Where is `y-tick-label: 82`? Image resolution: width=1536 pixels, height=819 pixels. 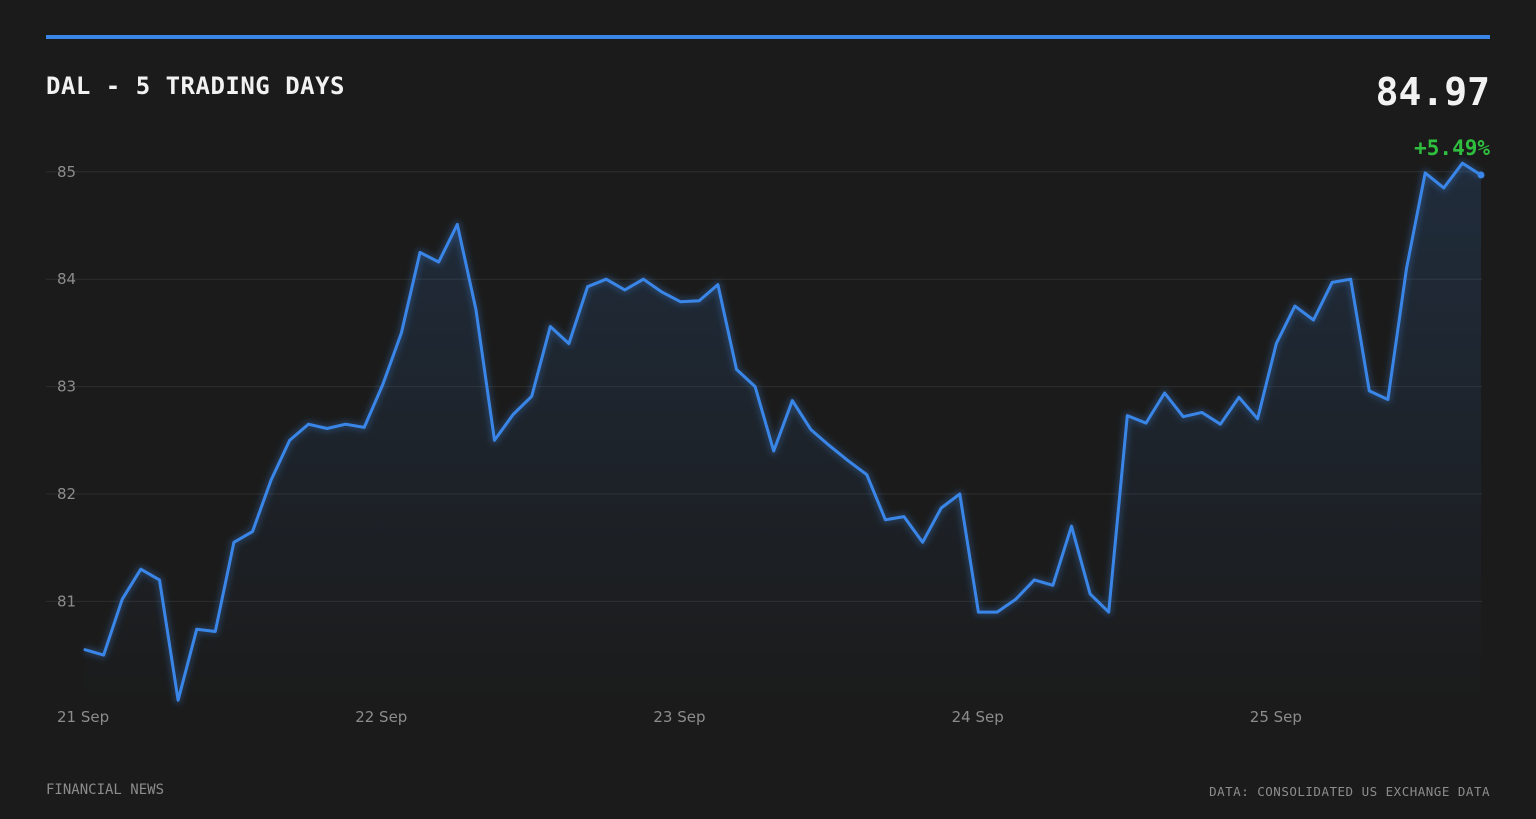 y-tick-label: 82 is located at coordinates (66, 494).